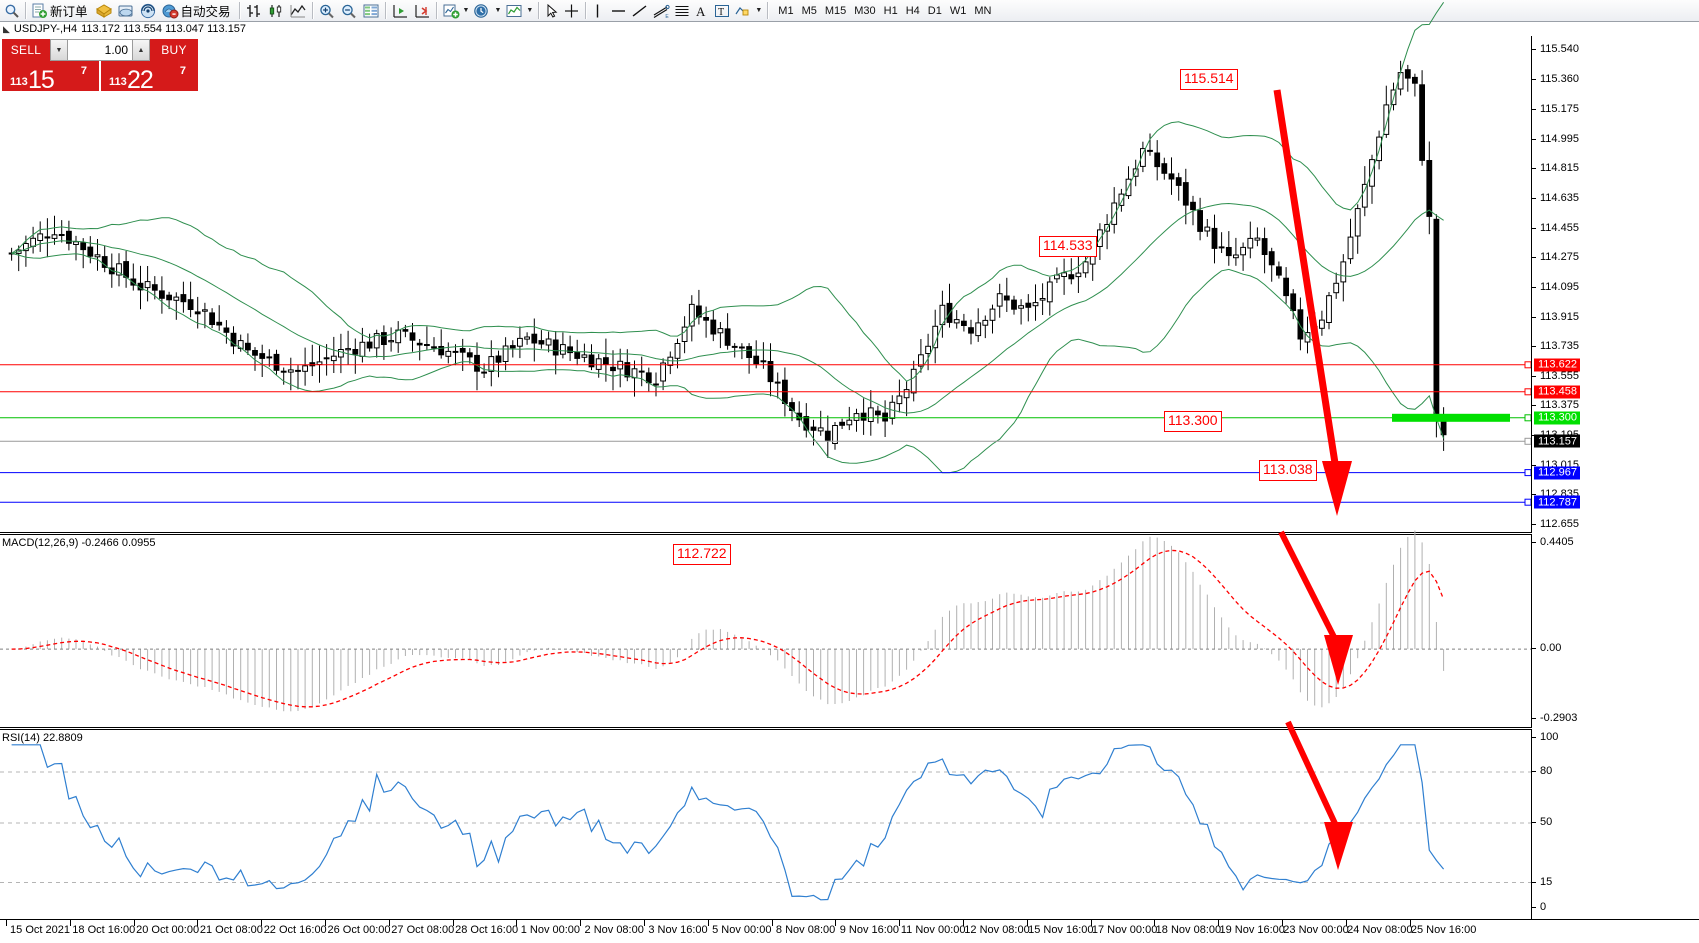 This screenshot has height=943, width=1699. What do you see at coordinates (1549, 737) in the screenshot?
I see `rsi-tick-label: 100` at bounding box center [1549, 737].